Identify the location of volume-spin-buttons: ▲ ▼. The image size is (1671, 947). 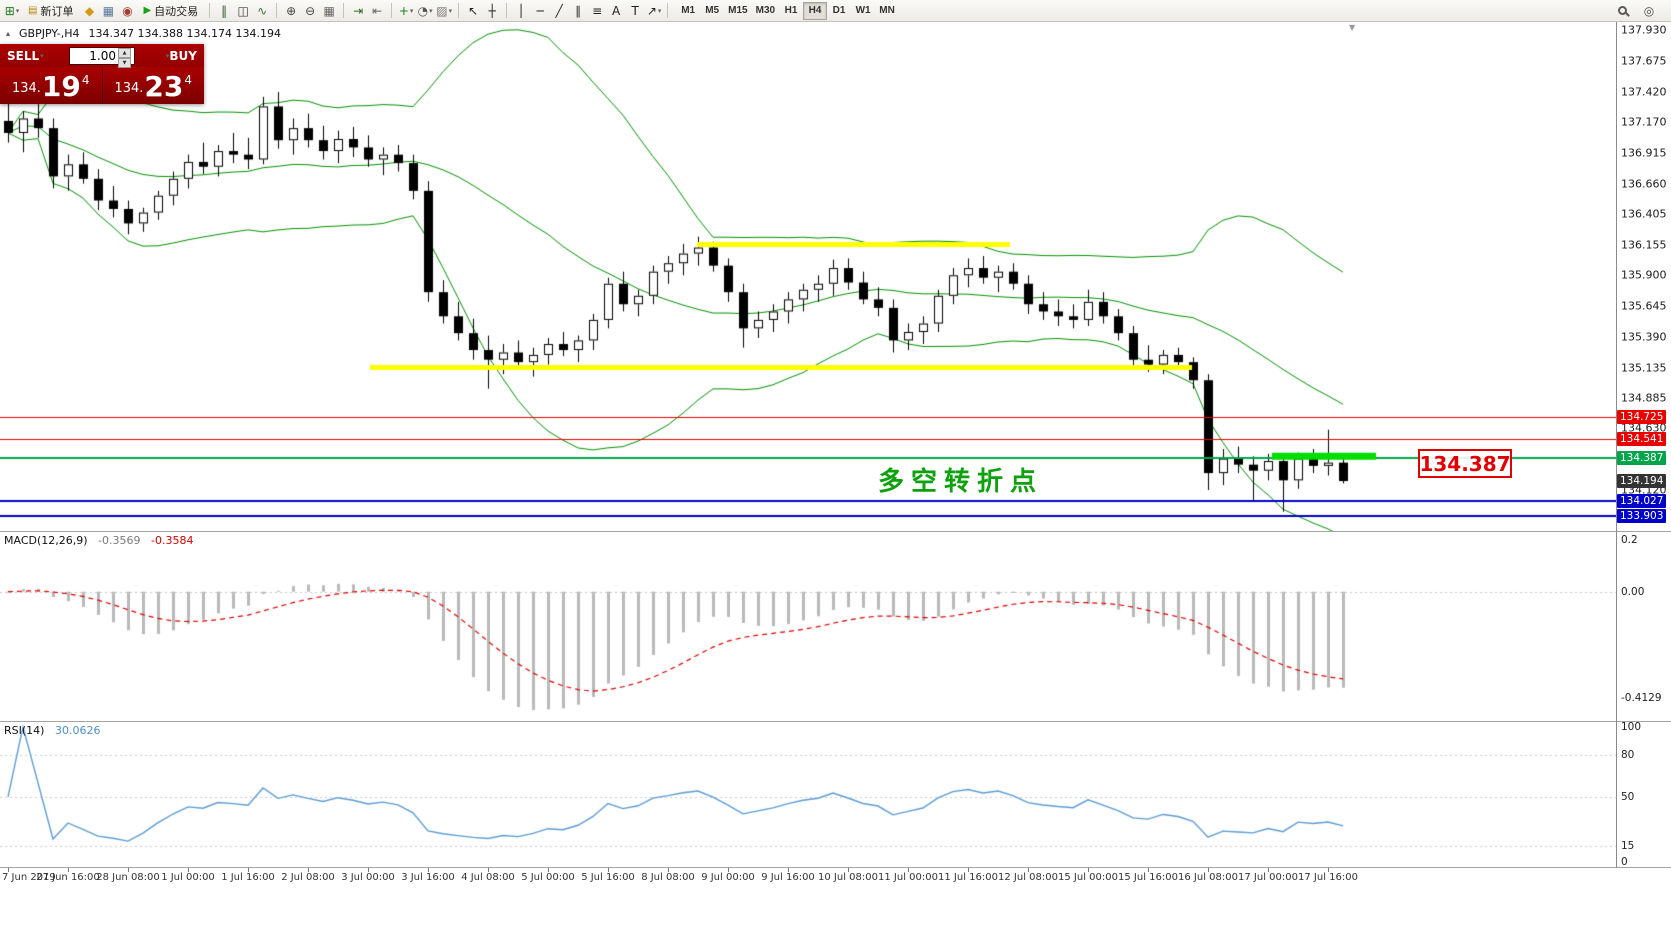
(124, 57).